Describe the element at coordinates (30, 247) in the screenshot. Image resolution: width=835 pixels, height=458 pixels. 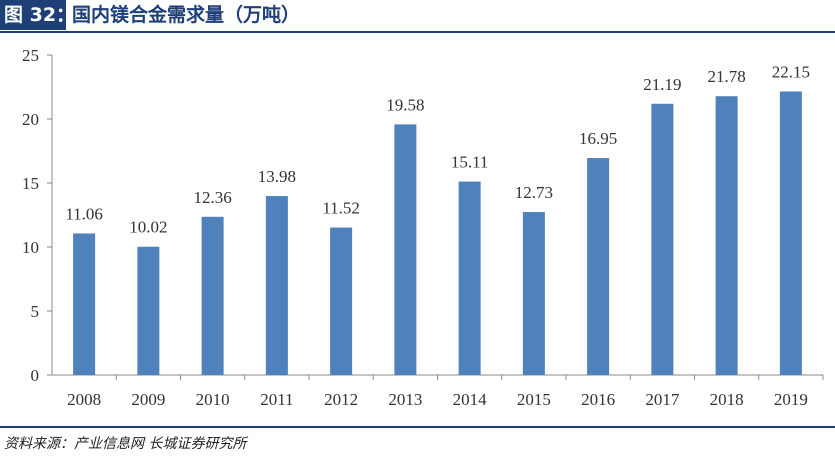
I see `y-tick-label: 10` at that location.